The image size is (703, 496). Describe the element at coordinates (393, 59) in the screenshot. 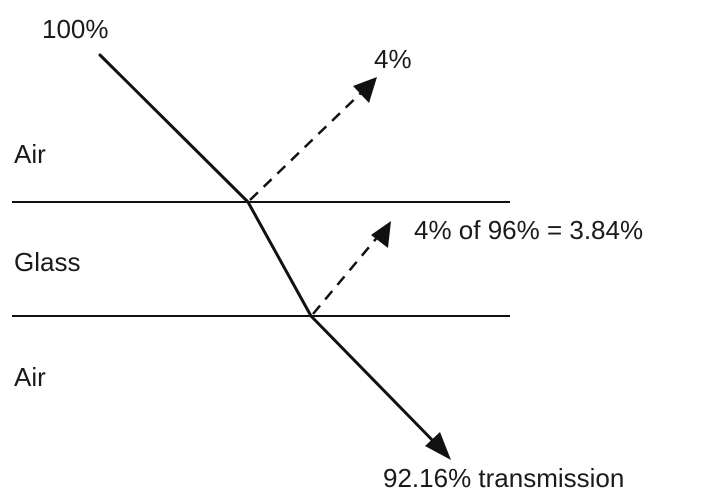

I see `first-reflection-label: 4%` at that location.